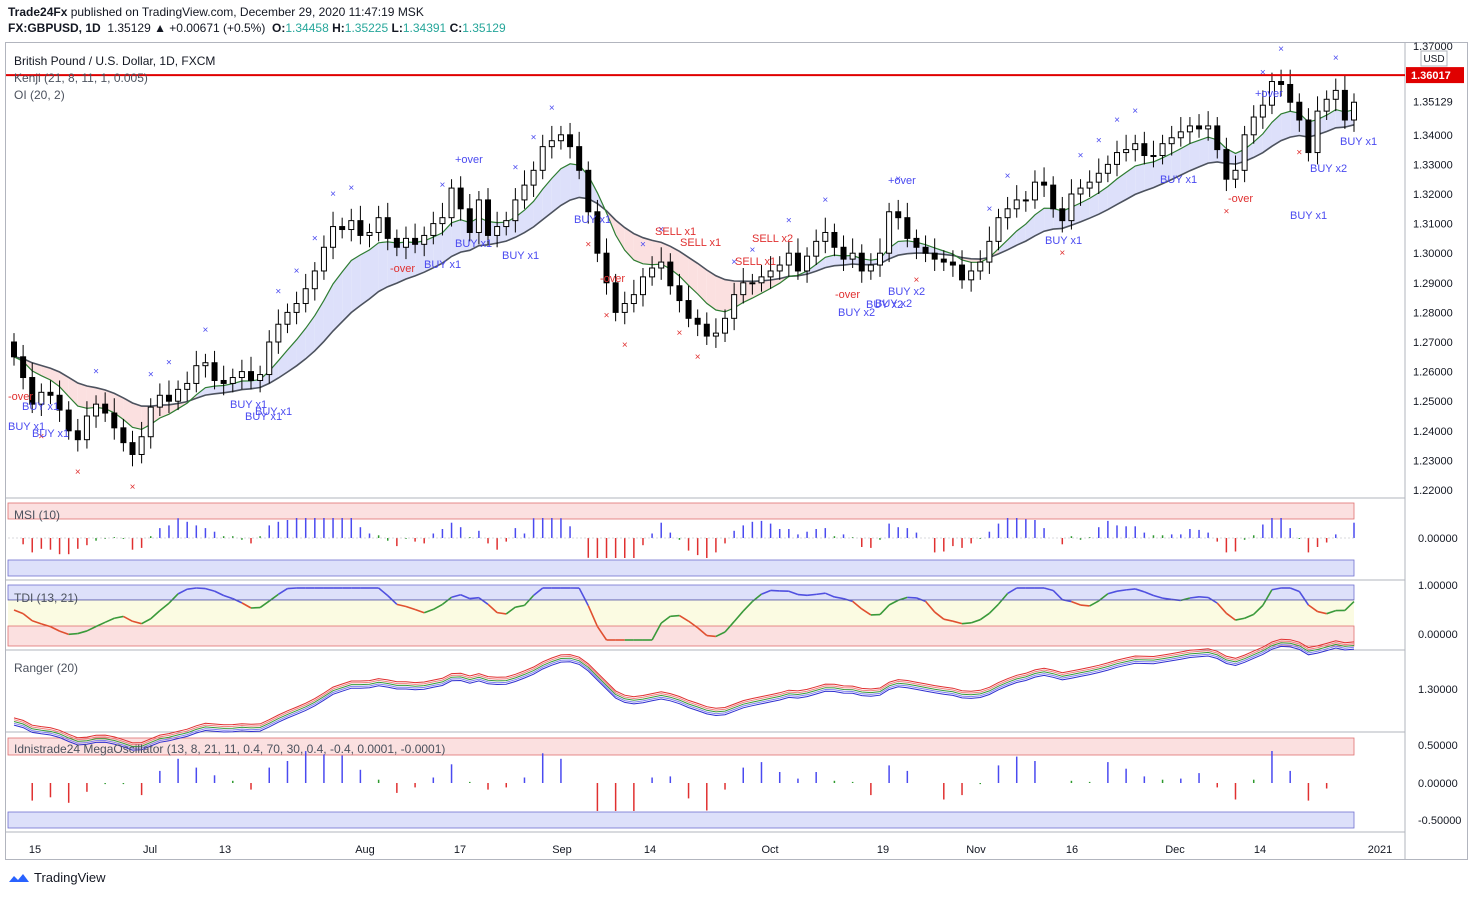  What do you see at coordinates (19, 877) in the screenshot?
I see `tradingview-logo-icon` at bounding box center [19, 877].